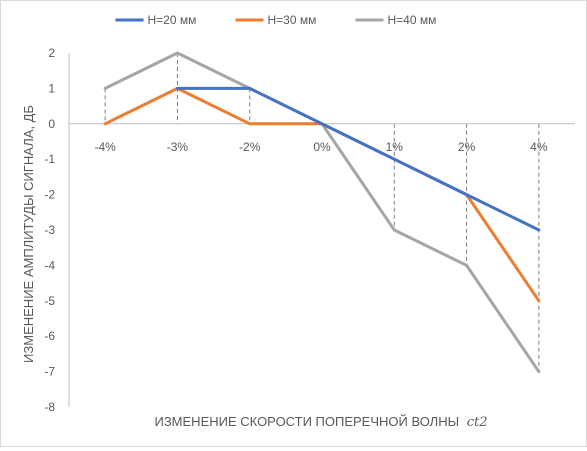  Describe the element at coordinates (412, 20) in the screenshot. I see `legend-label: Н=40 мм` at that location.